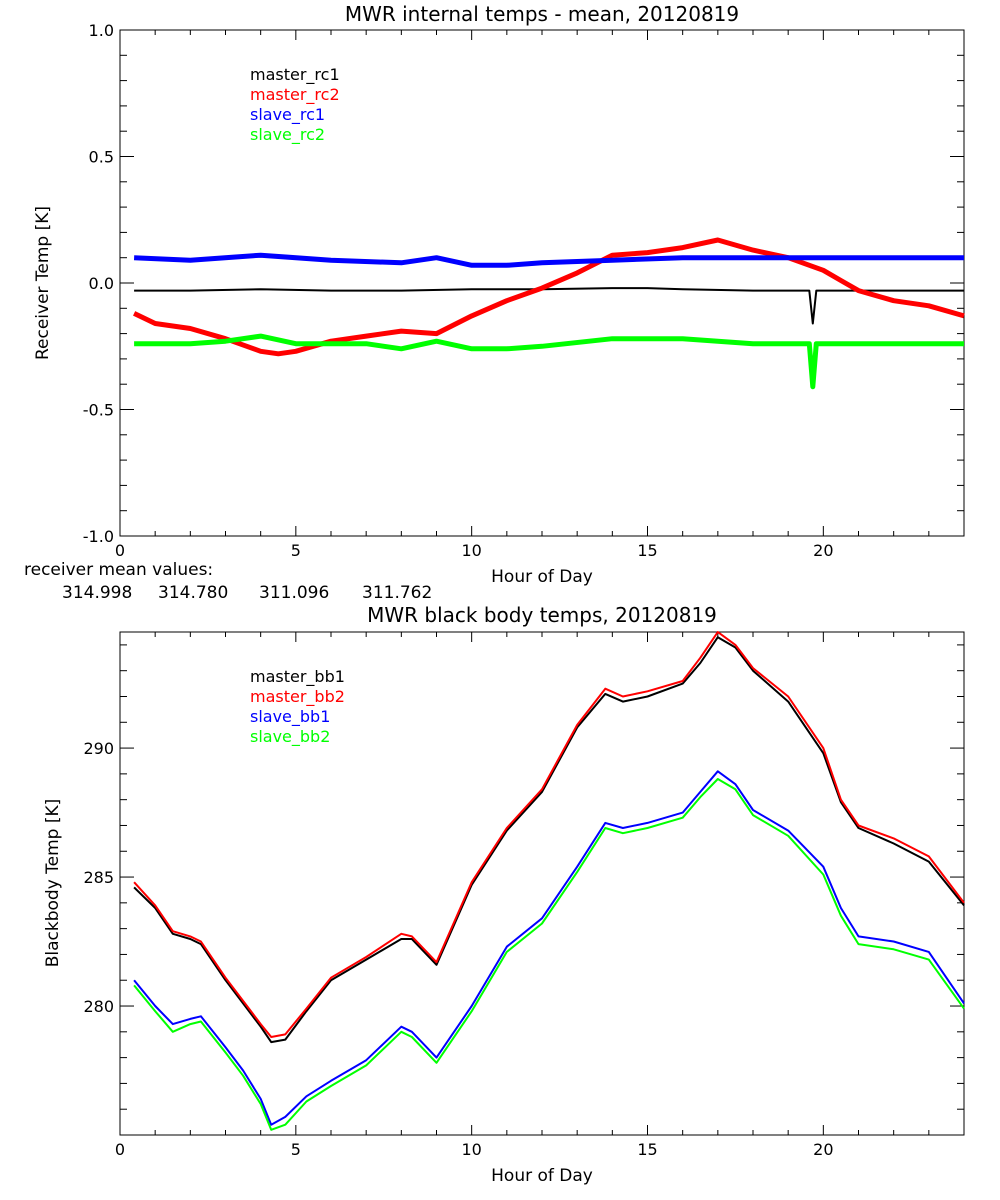 This screenshot has width=1000, height=1200. I want to click on receiver-xtick-label: 5, so click(296, 550).